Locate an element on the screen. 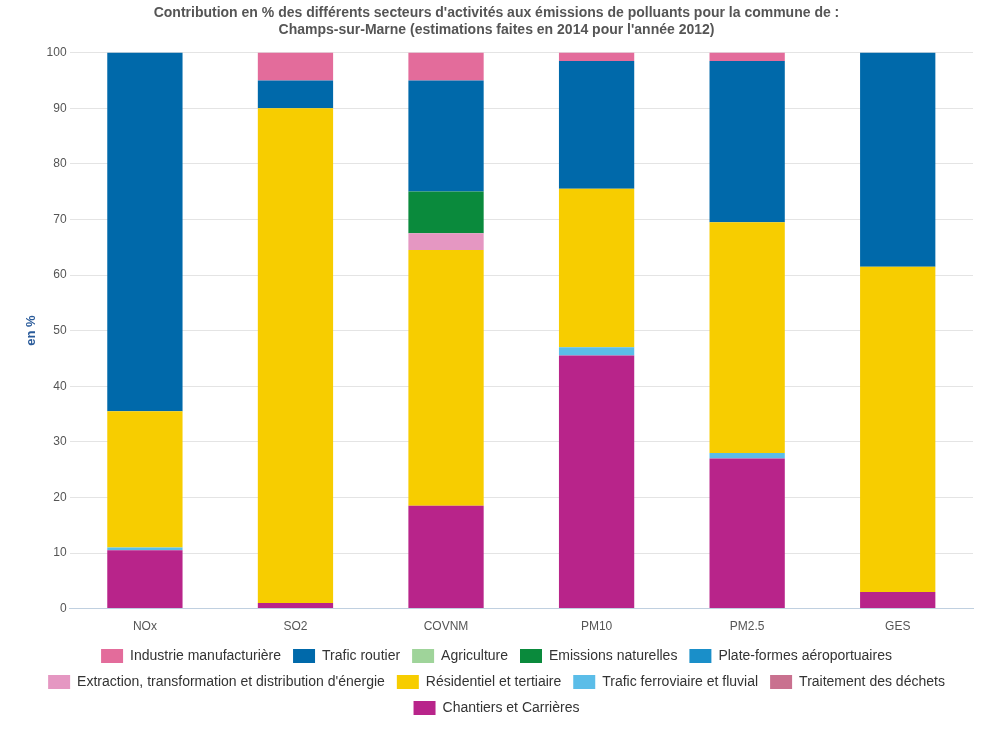 Image resolution: width=1003 pixels, height=735 pixels. y-tick-label: 100 is located at coordinates (56, 51).